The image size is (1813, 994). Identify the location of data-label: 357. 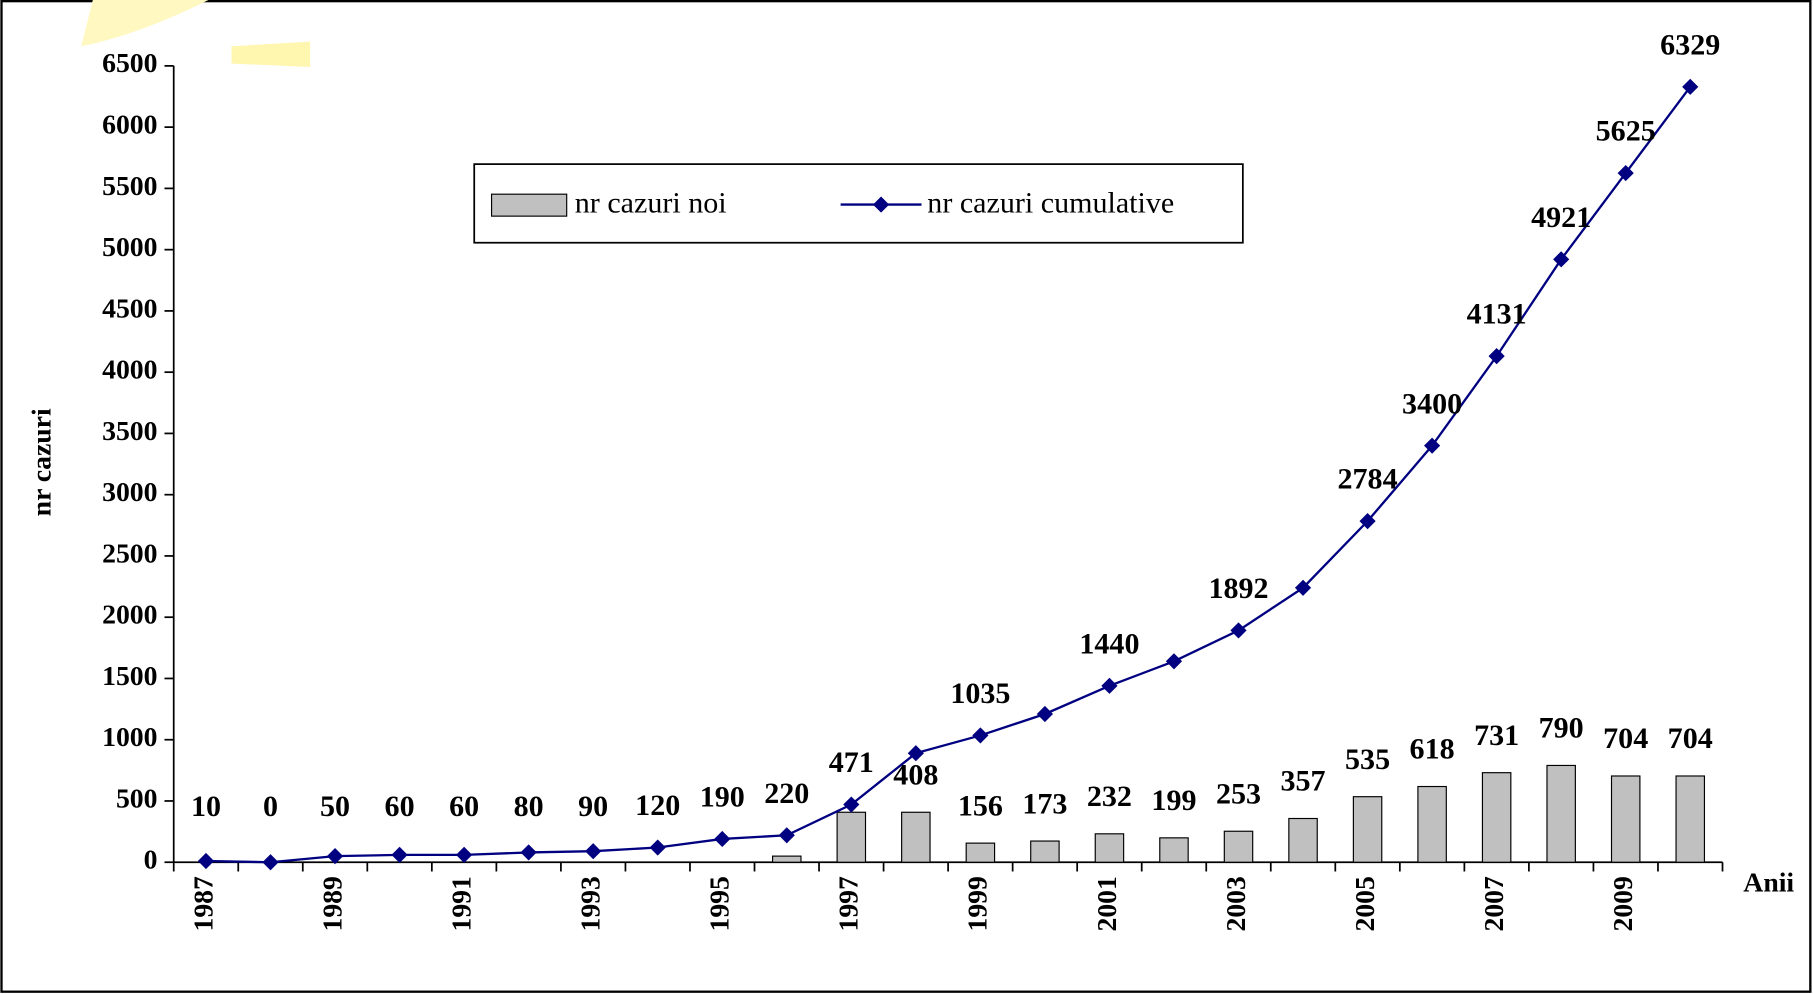
(1303, 781).